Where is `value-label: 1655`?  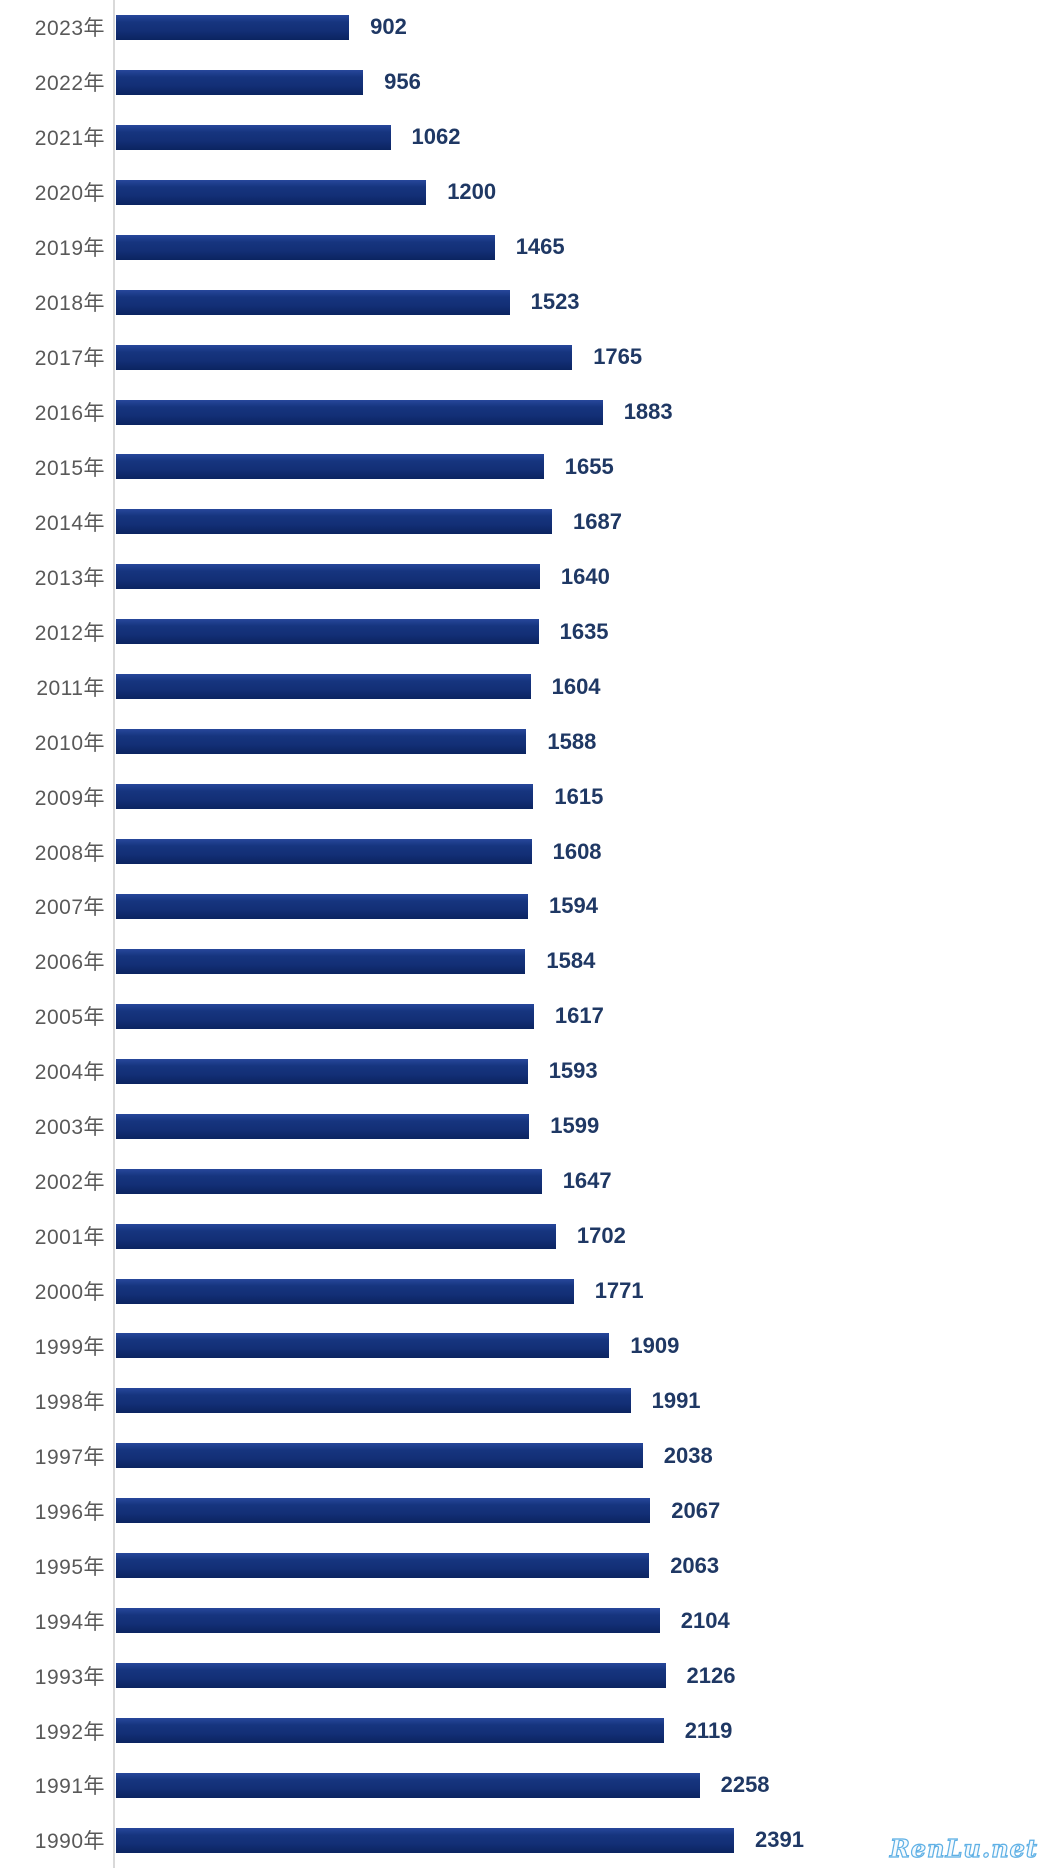 value-label: 1655 is located at coordinates (589, 466).